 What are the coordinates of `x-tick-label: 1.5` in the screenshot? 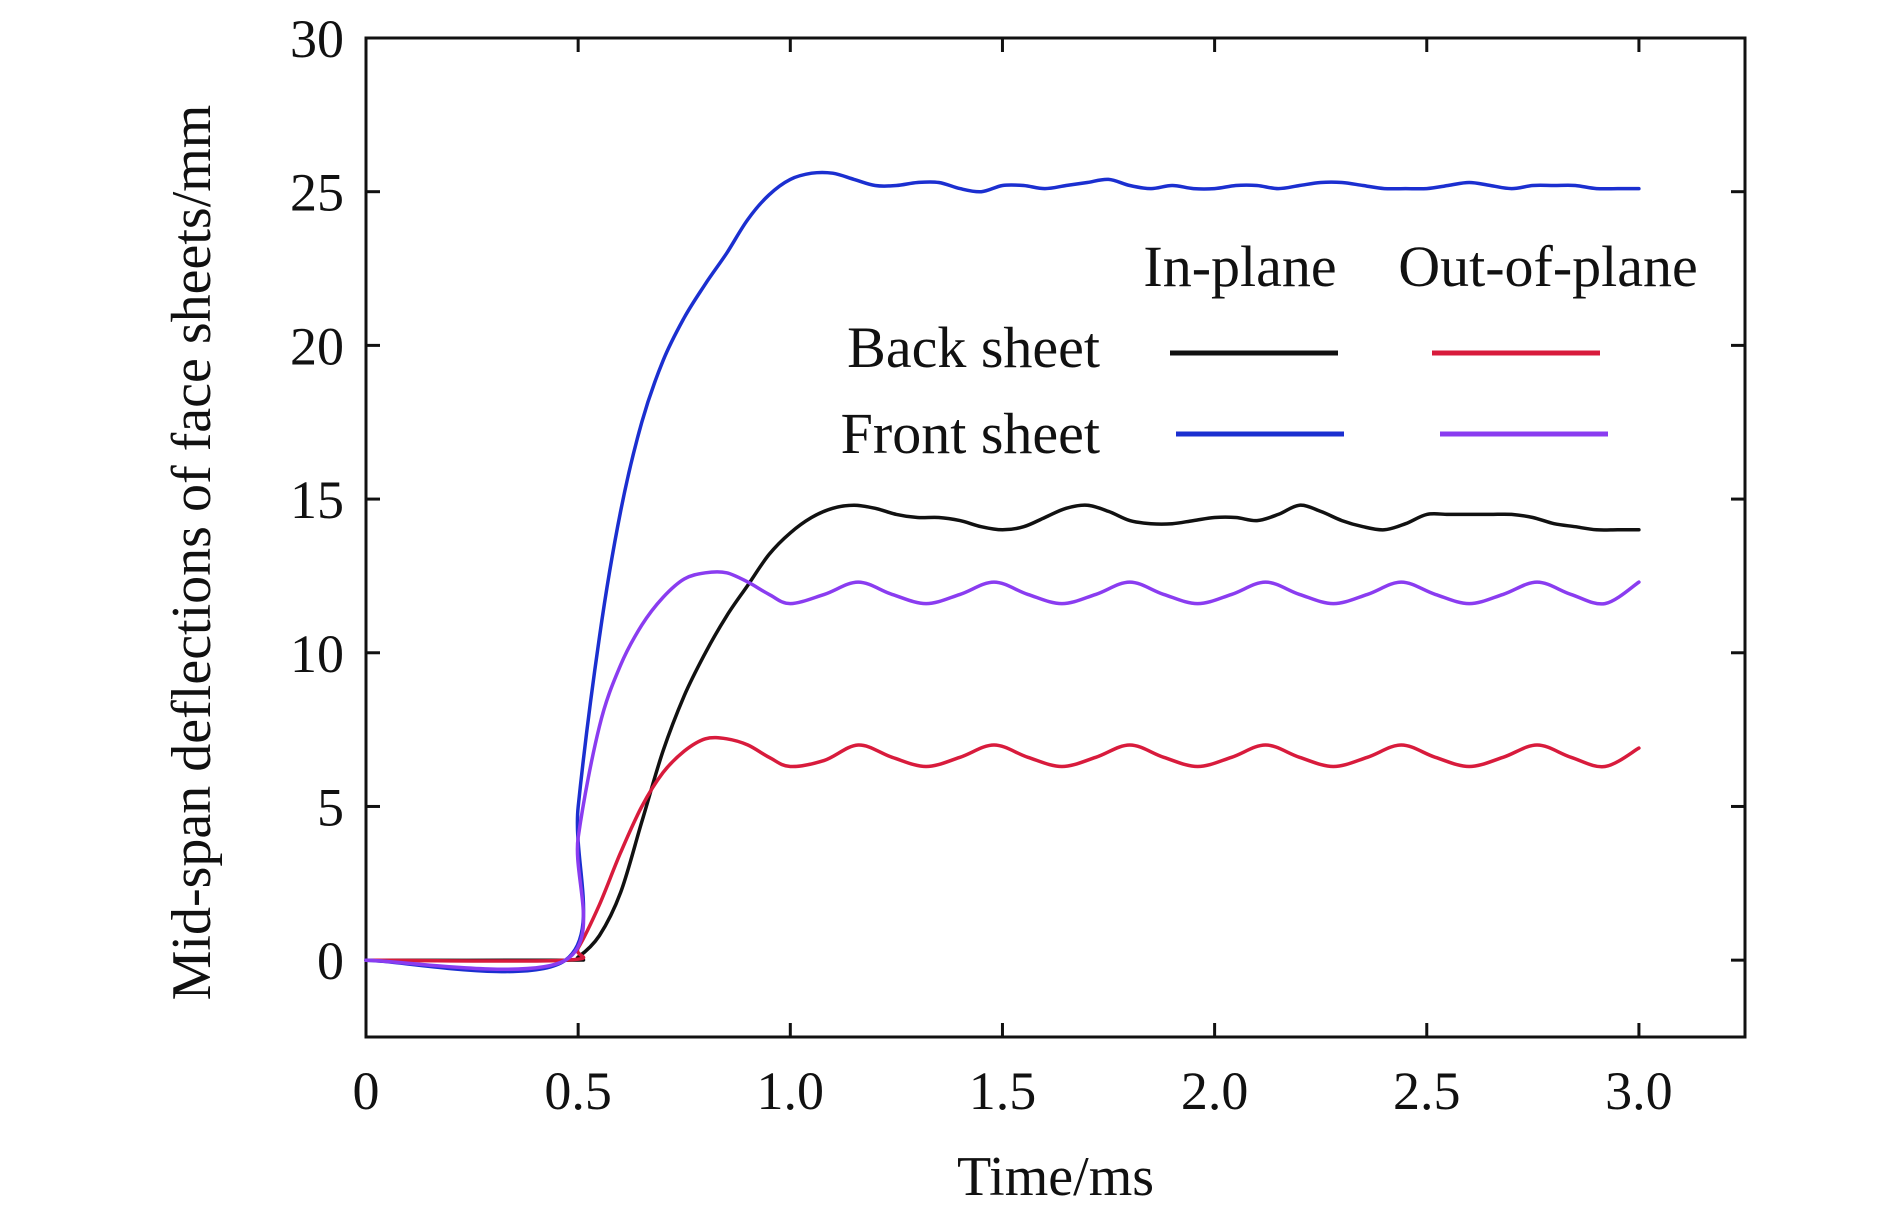 It's located at (1003, 1091).